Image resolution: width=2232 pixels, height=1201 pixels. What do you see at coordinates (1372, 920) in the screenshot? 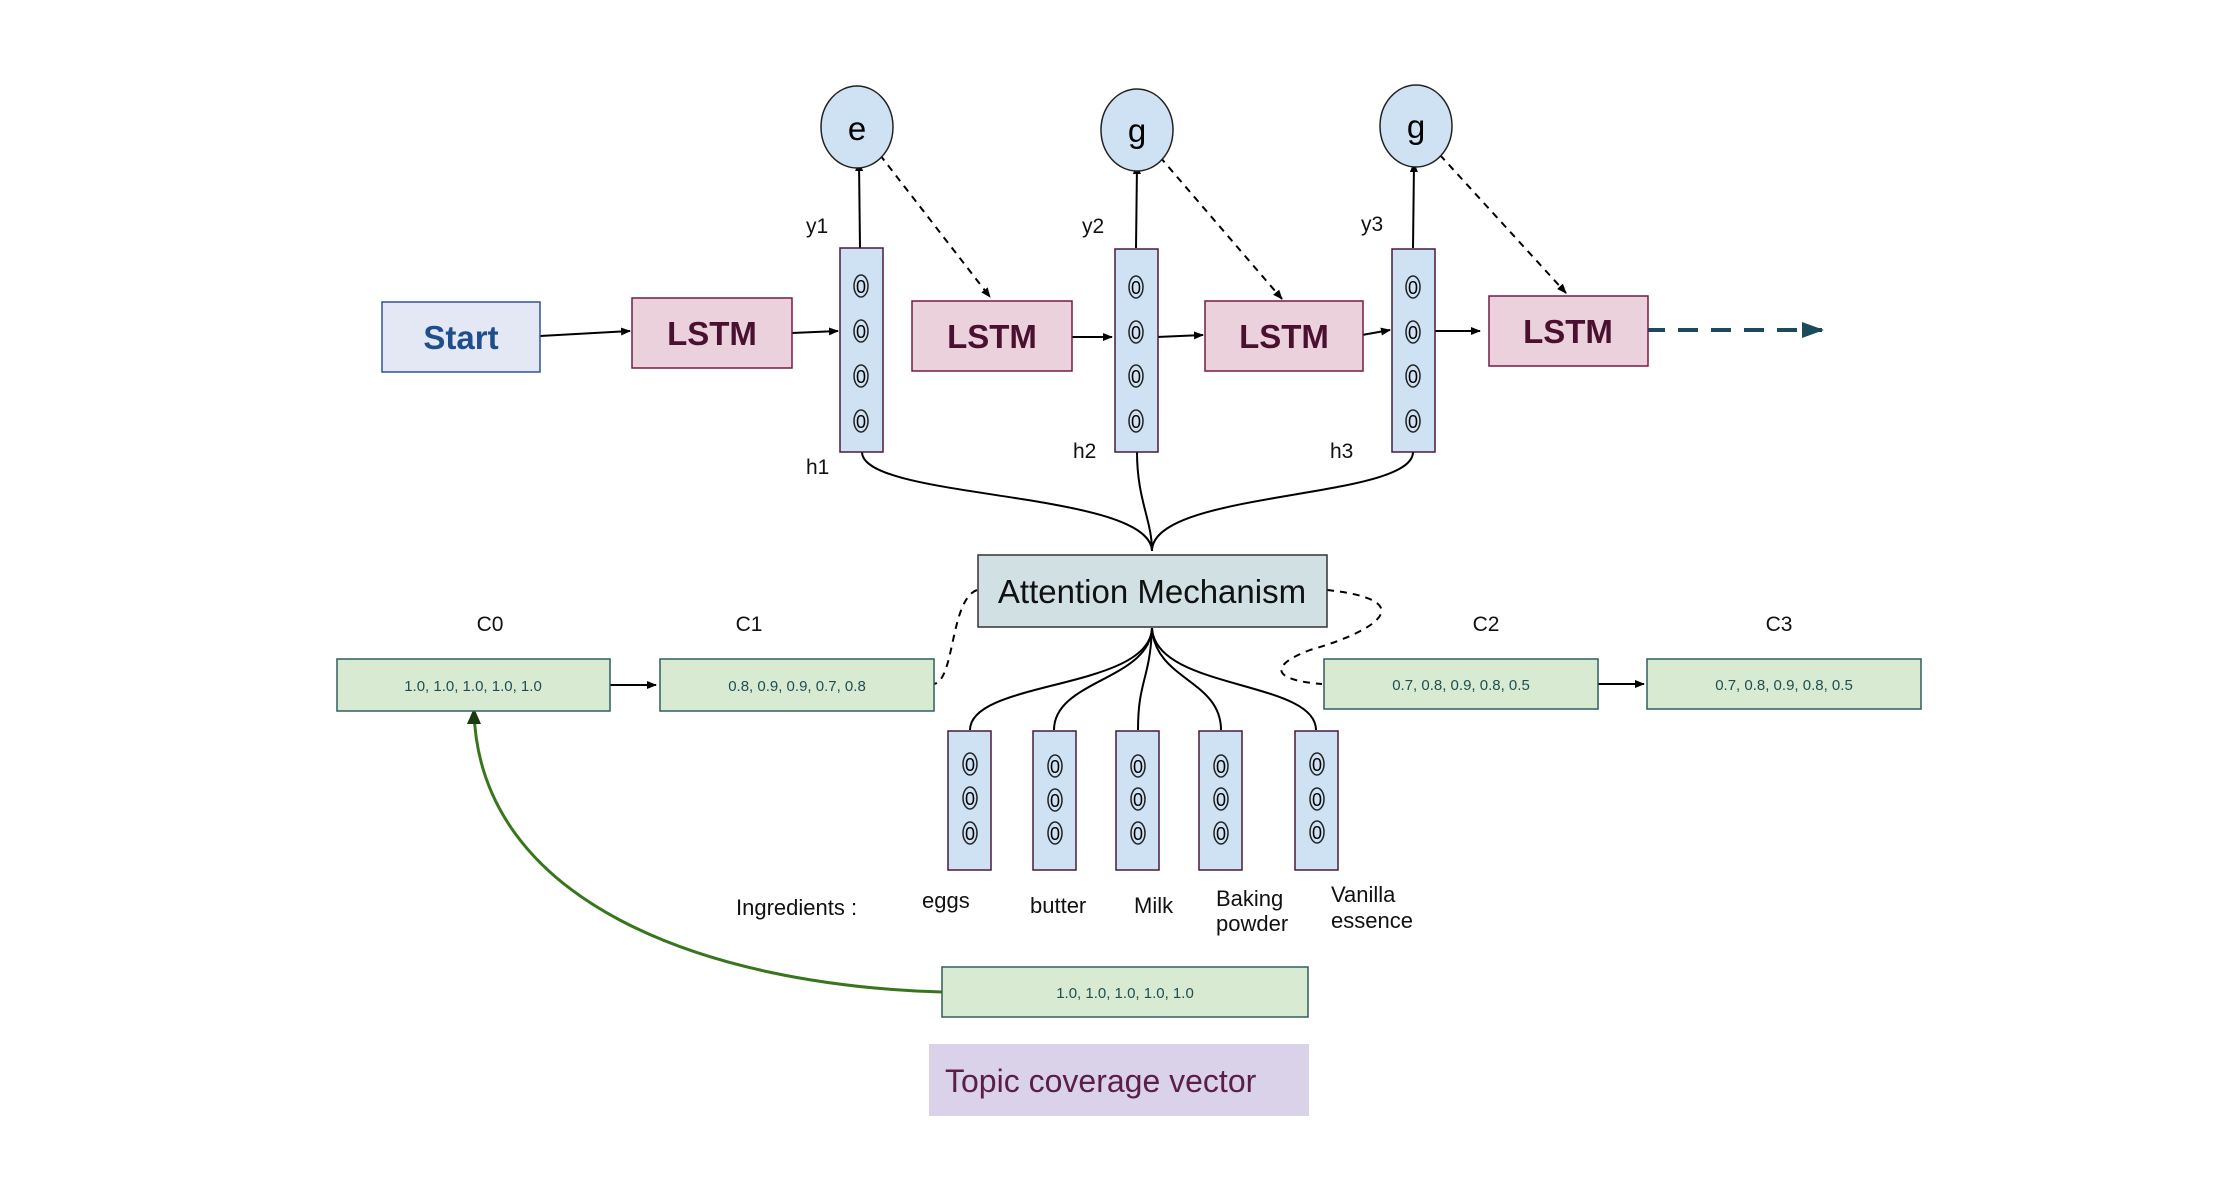
I see `ingredient-label-line2: essence` at bounding box center [1372, 920].